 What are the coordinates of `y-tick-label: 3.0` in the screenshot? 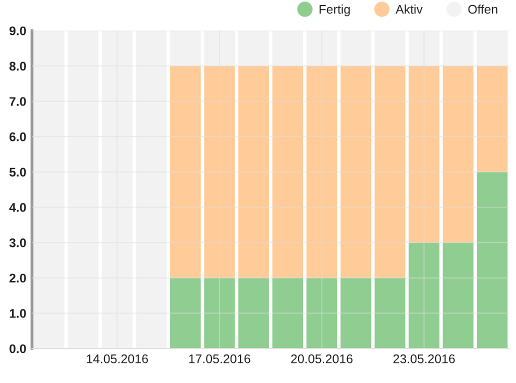 It's located at (17, 243).